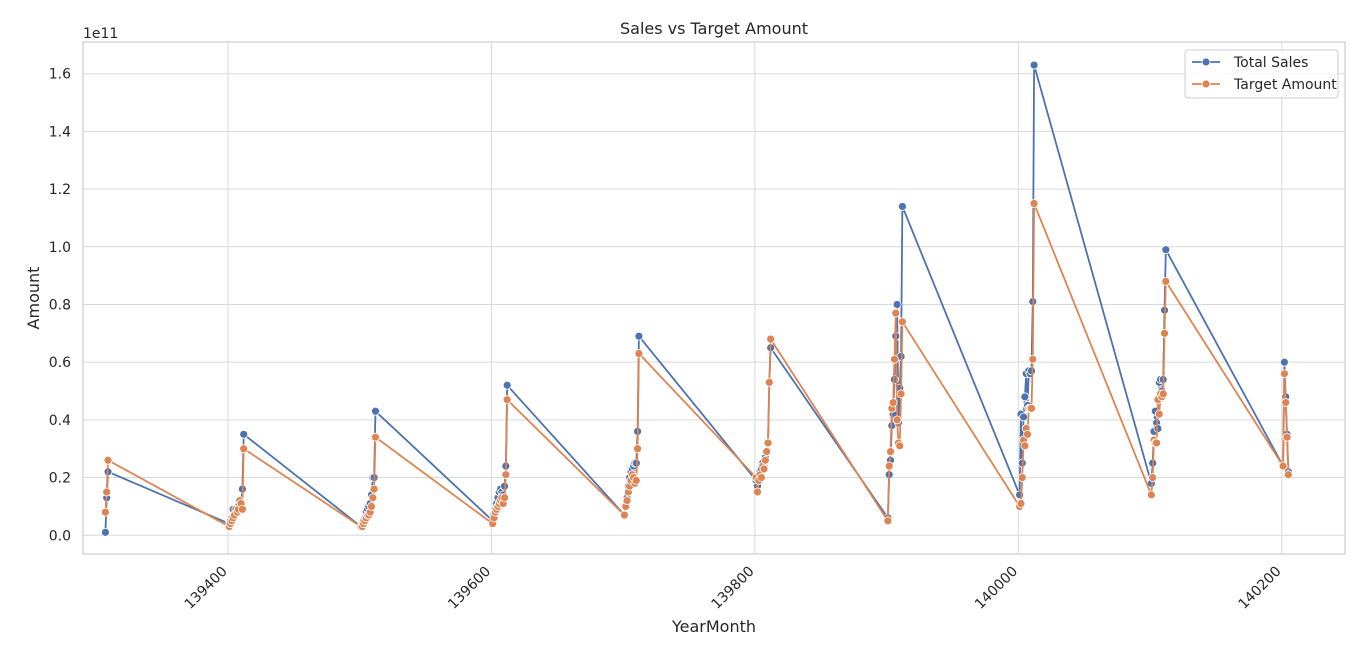  Describe the element at coordinates (60, 536) in the screenshot. I see `y-tick-label: 0.0` at that location.